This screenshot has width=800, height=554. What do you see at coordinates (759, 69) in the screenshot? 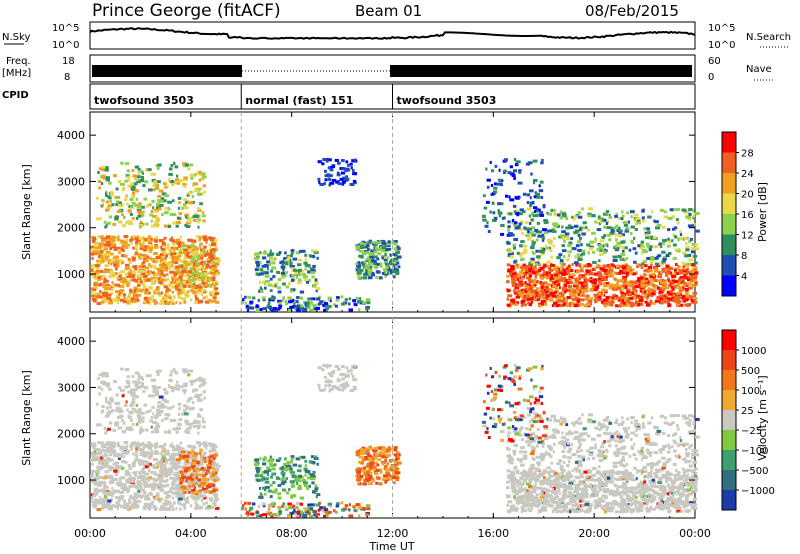
I see `nave-label: Nave` at bounding box center [759, 69].